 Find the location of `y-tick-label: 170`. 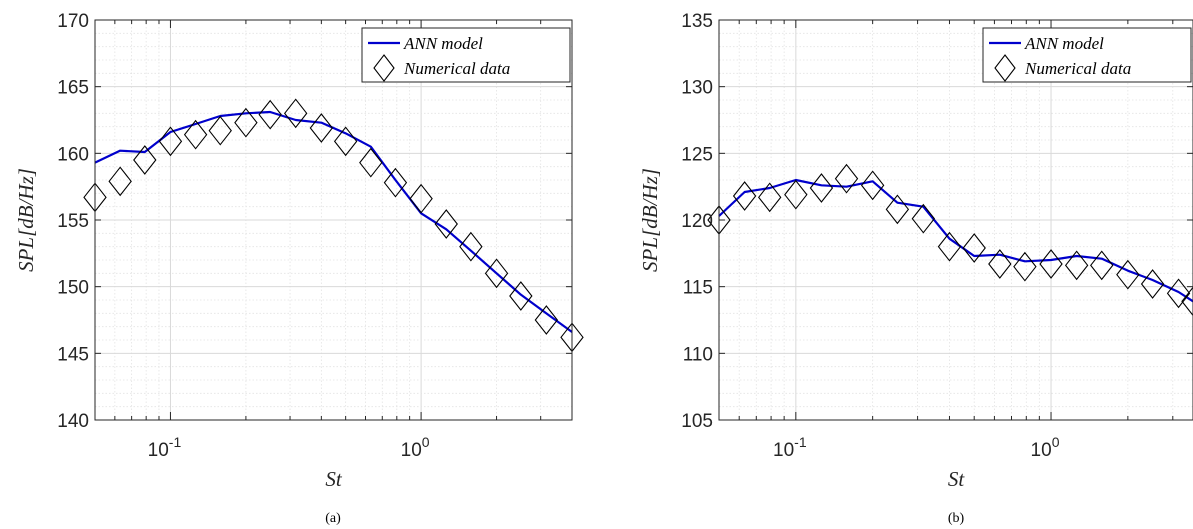

y-tick-label: 170 is located at coordinates (73, 21).